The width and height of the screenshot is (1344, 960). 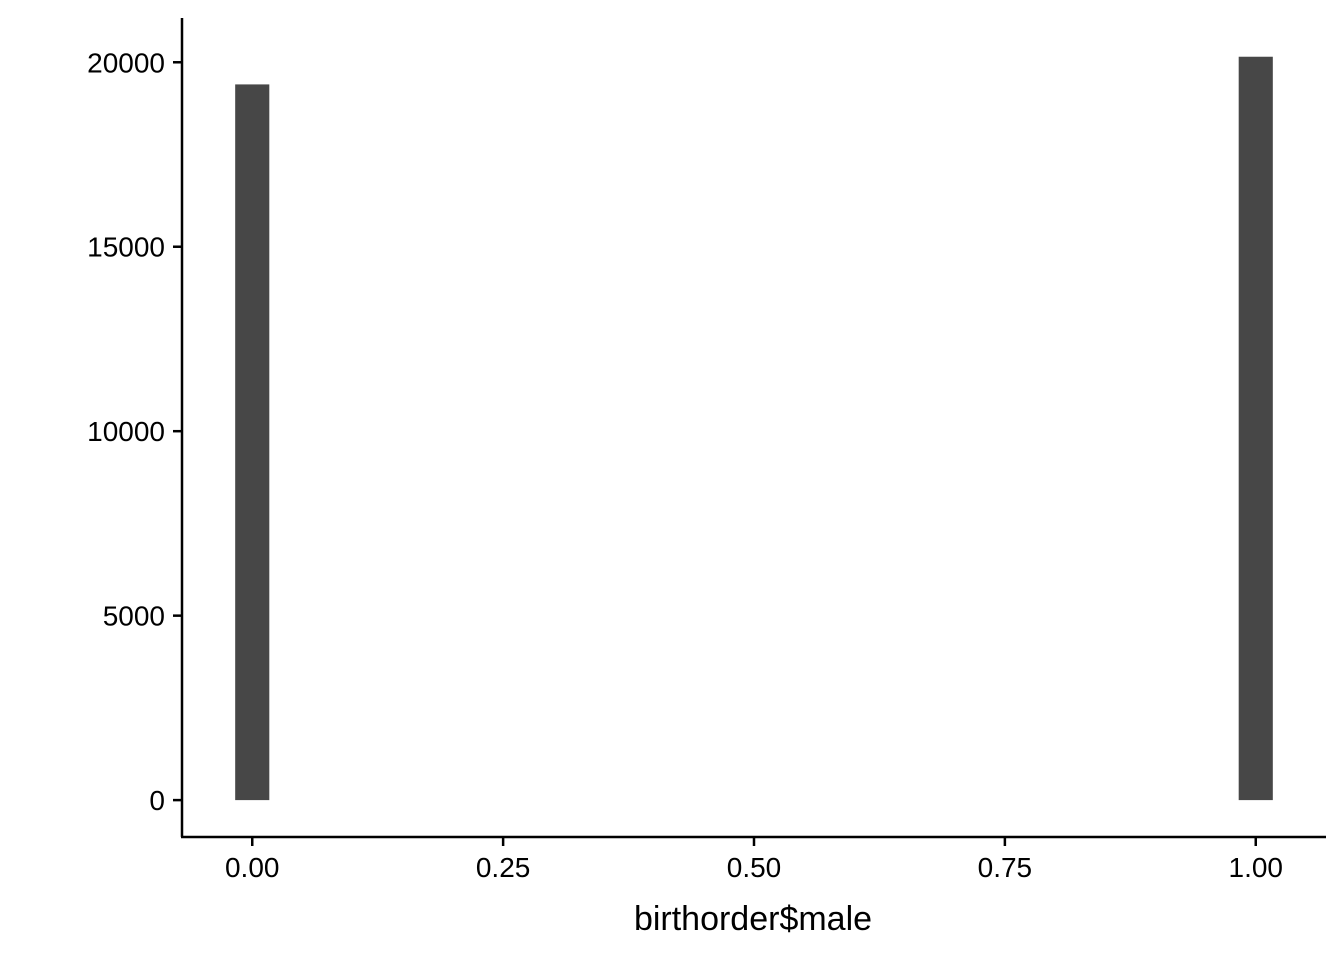 I want to click on y-tick-label: 0, so click(x=157, y=800).